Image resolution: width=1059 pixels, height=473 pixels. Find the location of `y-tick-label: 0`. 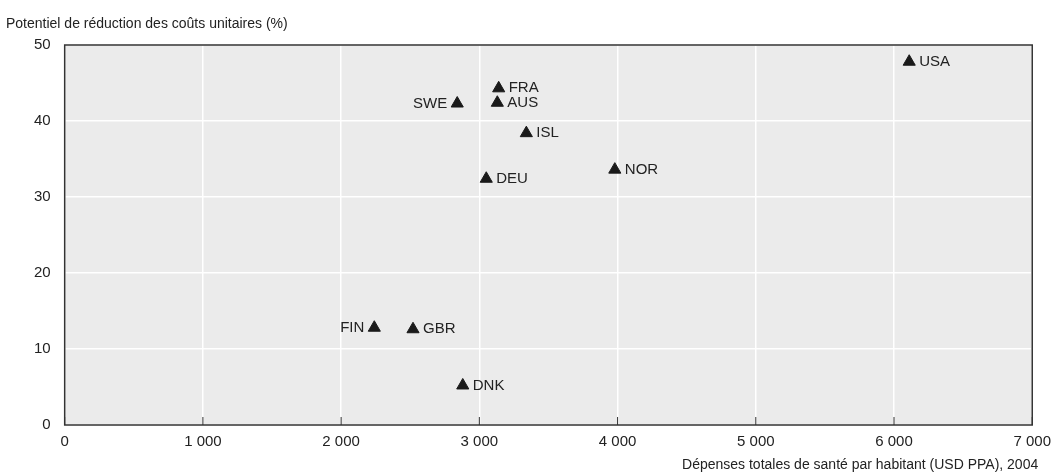

y-tick-label: 0 is located at coordinates (46, 424).